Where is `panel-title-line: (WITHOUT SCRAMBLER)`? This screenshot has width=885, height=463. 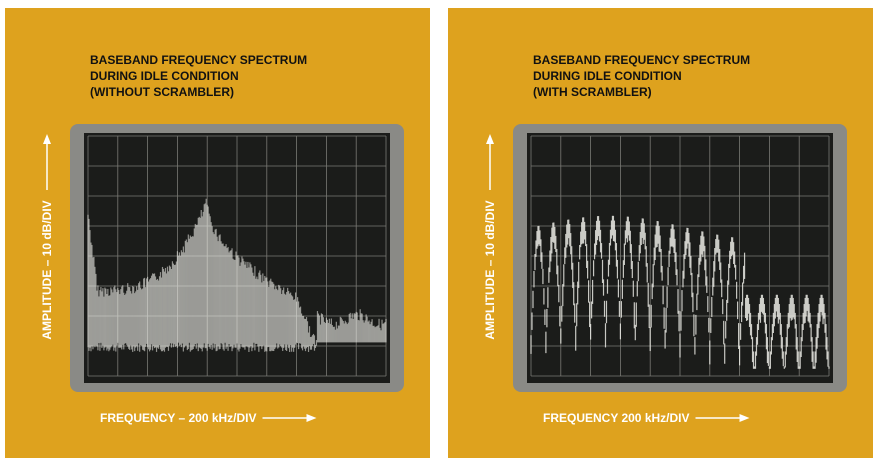
panel-title-line: (WITHOUT SCRAMBLER) is located at coordinates (162, 92).